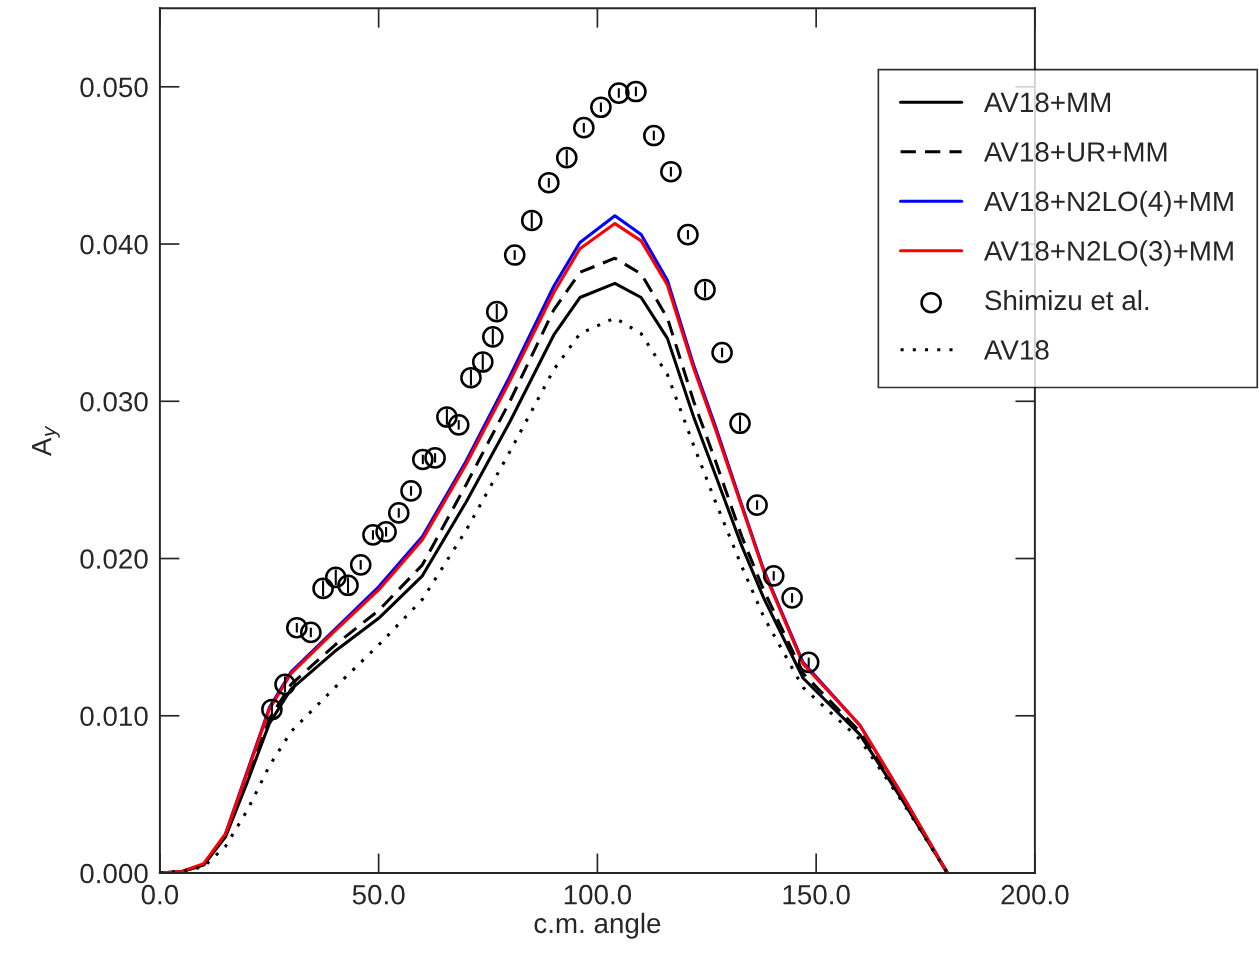  What do you see at coordinates (1108, 203) in the screenshot?
I see `legend-label: AV18+N2LO(4)+MM` at bounding box center [1108, 203].